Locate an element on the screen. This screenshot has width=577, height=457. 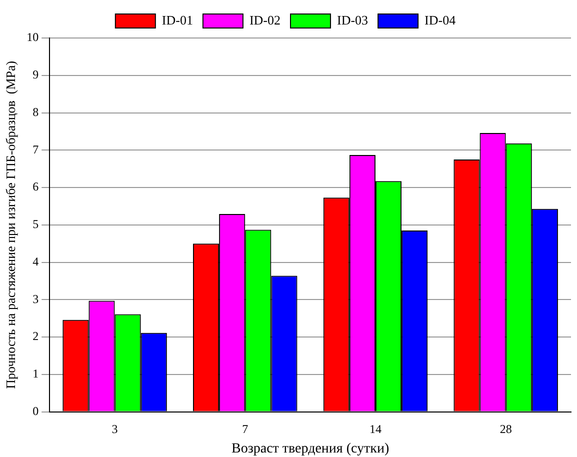
y-tick-label: 3 is located at coordinates (35, 299).